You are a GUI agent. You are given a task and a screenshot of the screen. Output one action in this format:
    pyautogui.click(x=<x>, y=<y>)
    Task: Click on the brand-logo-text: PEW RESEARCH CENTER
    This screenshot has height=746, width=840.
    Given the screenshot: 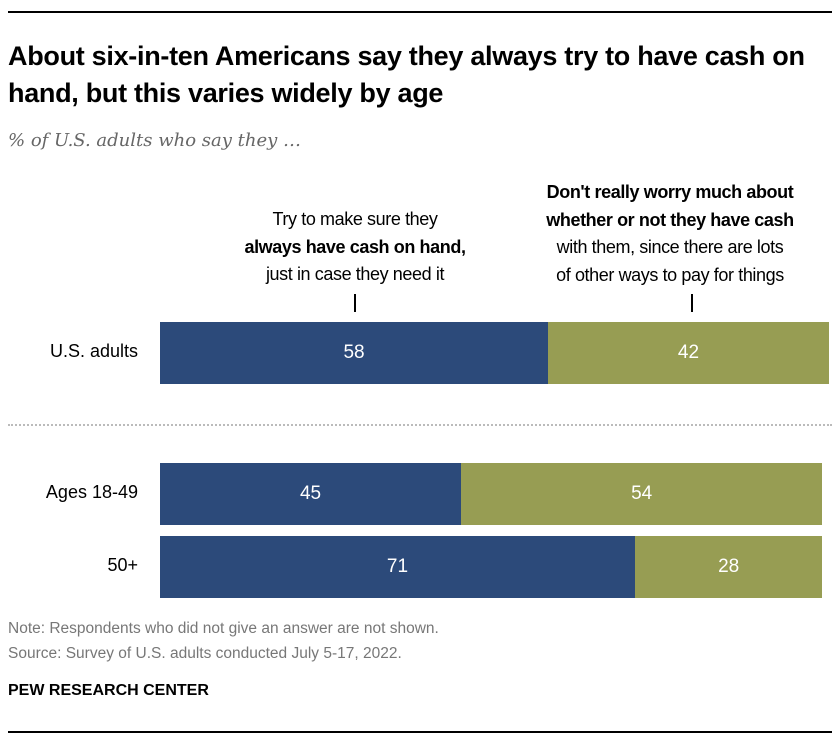 What is the action you would take?
    pyautogui.click(x=108, y=690)
    